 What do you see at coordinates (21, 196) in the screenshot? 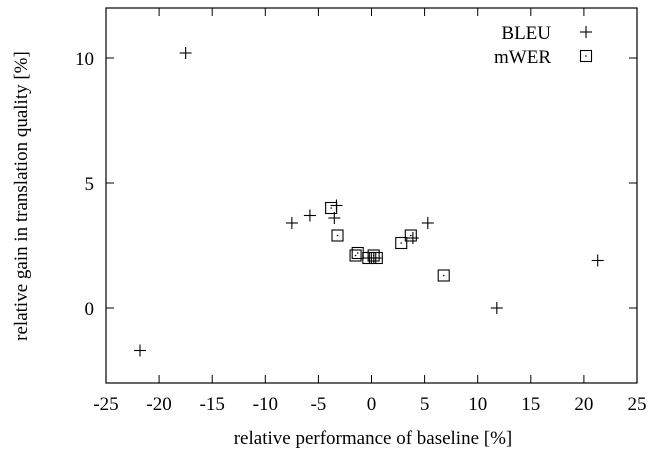
I see `y-axis-title: relative gain in translation quality [%]` at bounding box center [21, 196].